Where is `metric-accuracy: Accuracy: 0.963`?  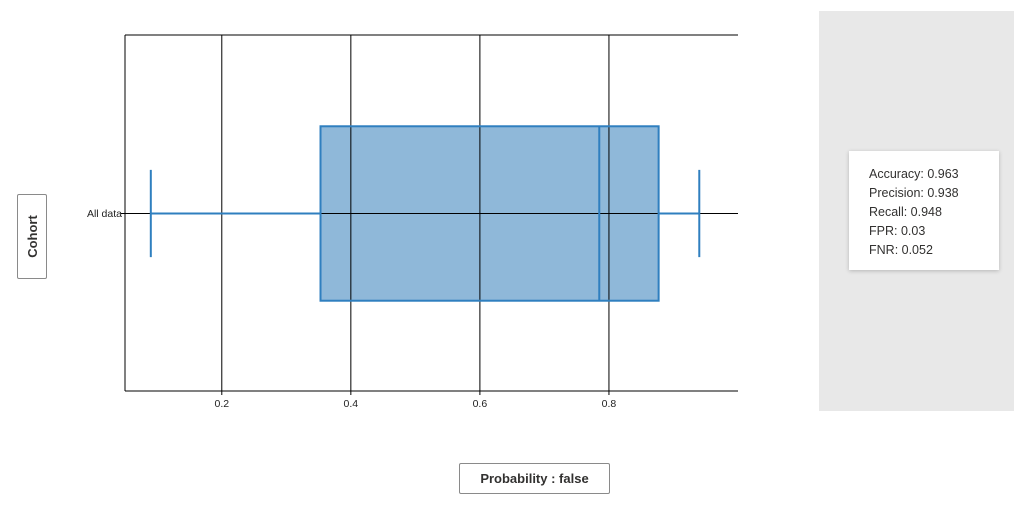
metric-accuracy: Accuracy: 0.963 is located at coordinates (914, 174).